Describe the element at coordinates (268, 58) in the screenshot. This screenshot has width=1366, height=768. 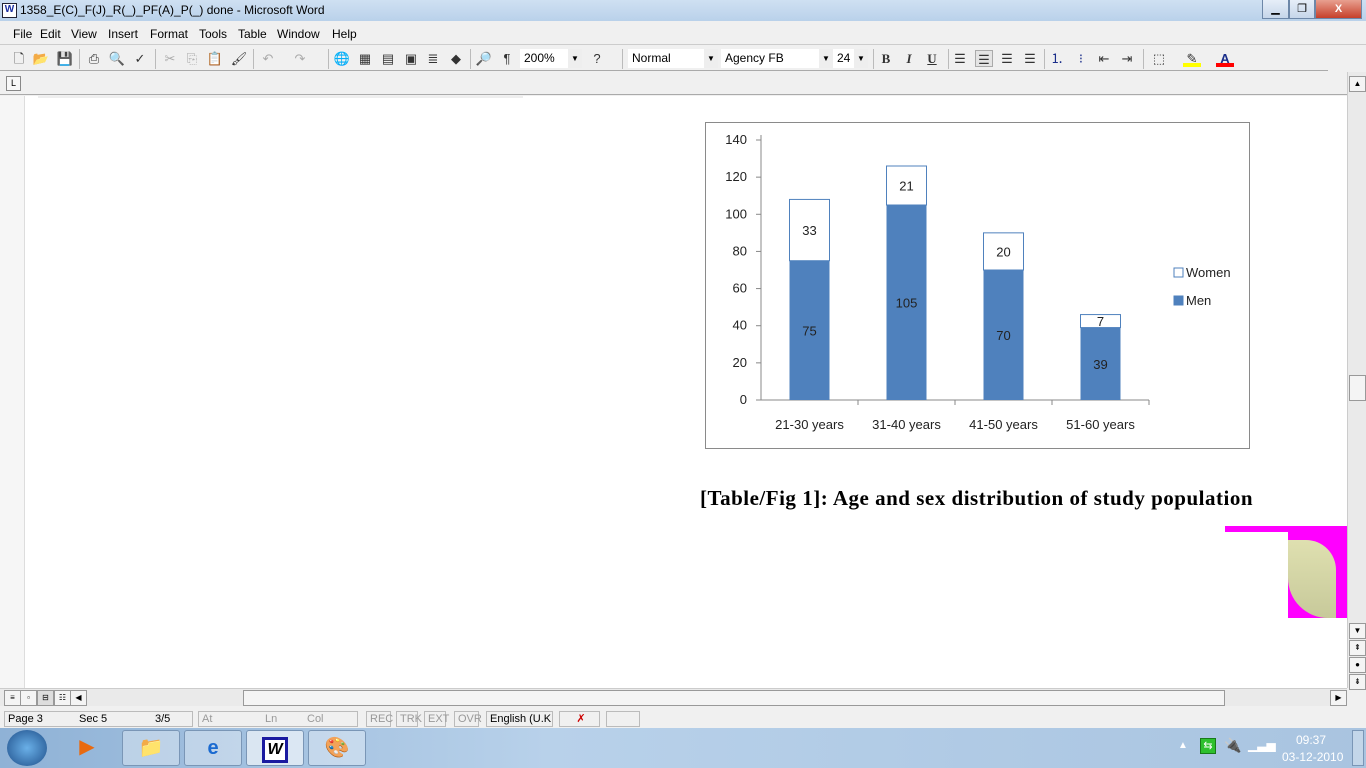
I see `undo-icon: ↶` at that location.